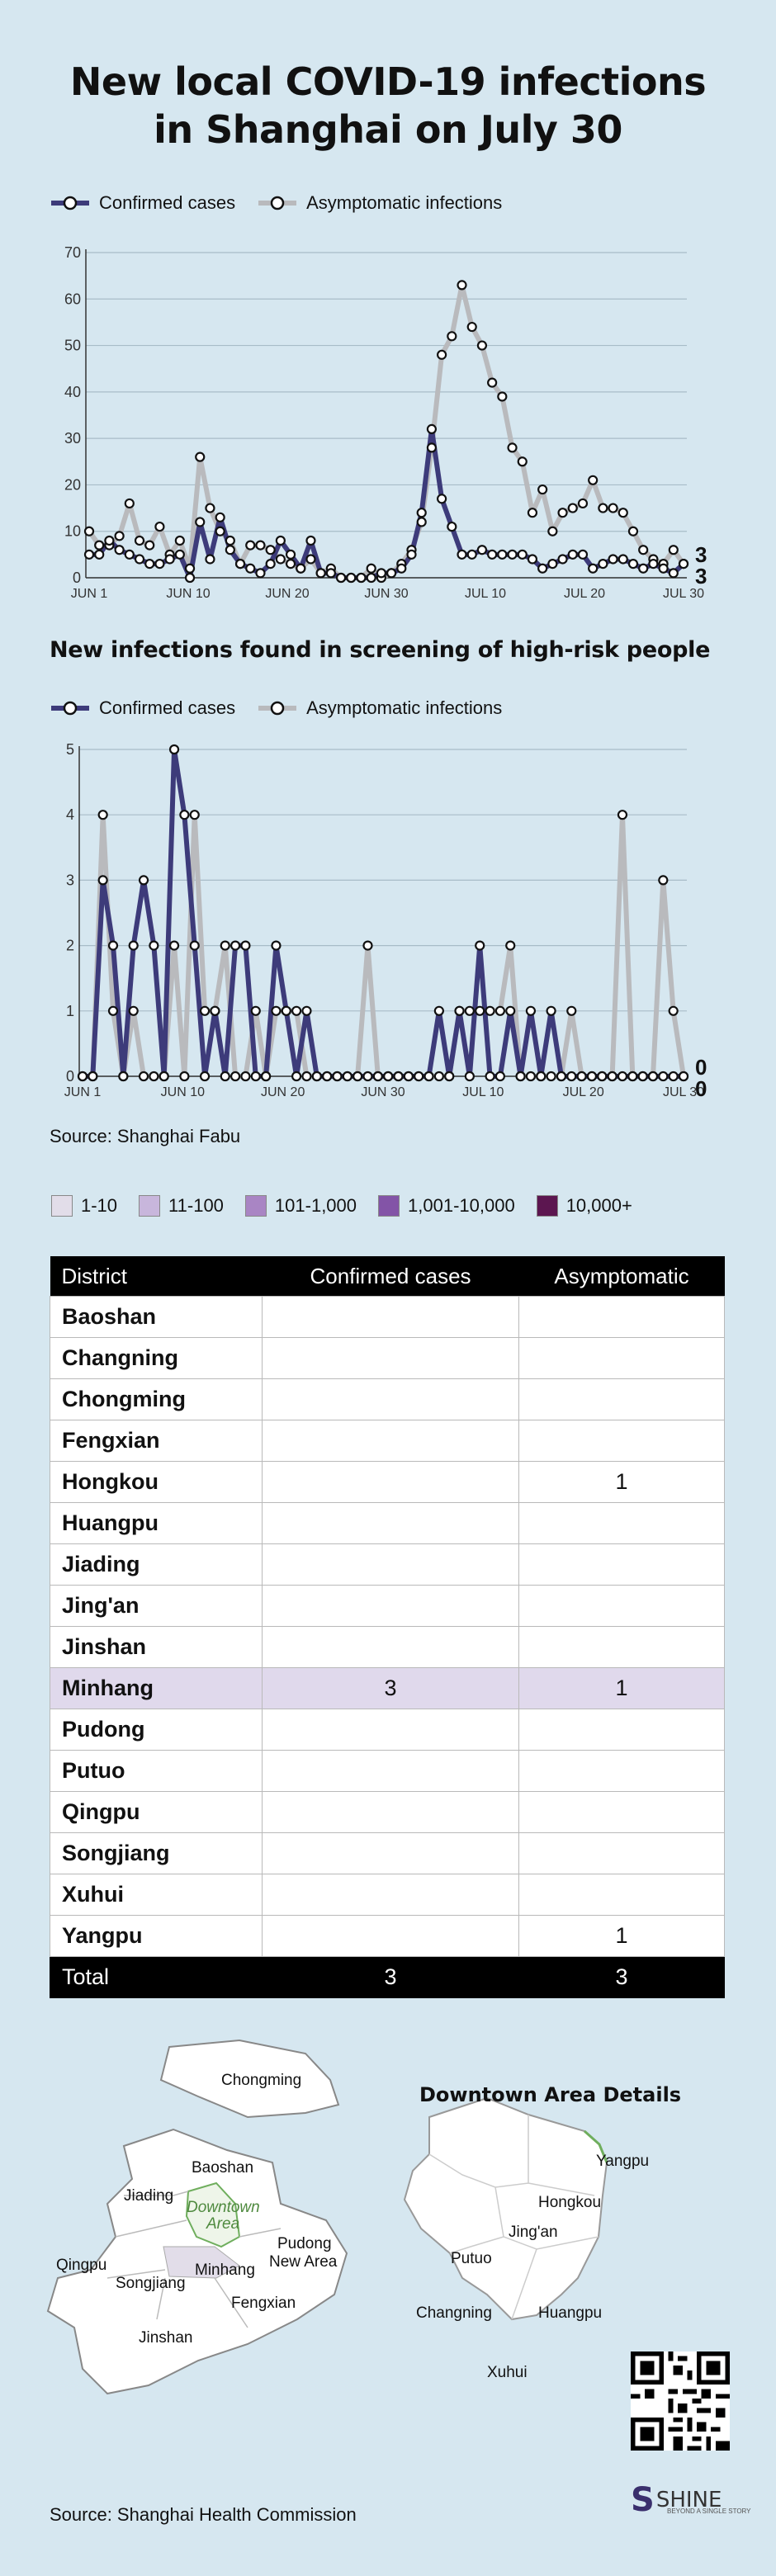  I want to click on district-cell: Putuo, so click(156, 1771).